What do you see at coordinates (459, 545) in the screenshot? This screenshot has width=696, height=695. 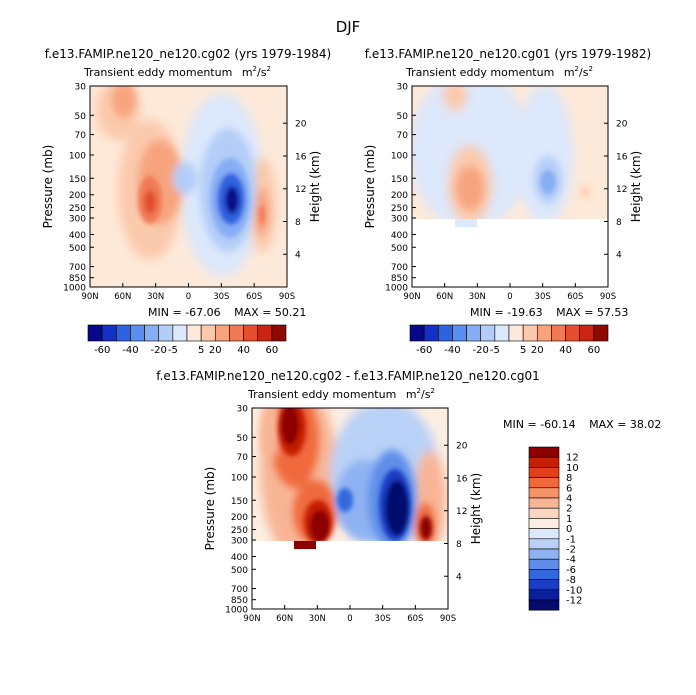 I see `panel-3-height-tick-label: 8` at bounding box center [459, 545].